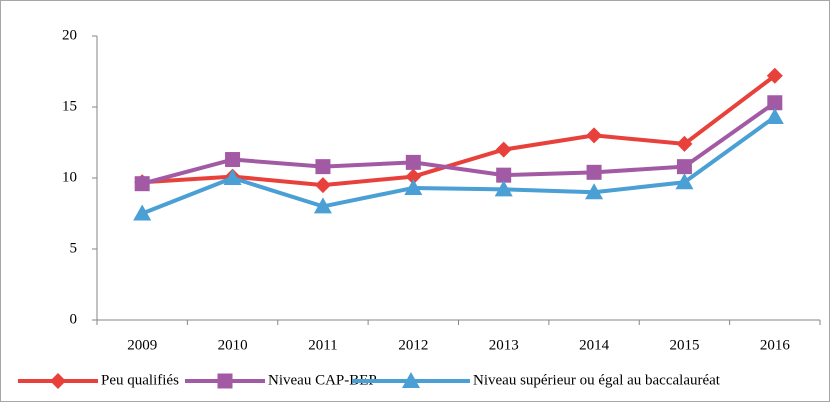  Describe the element at coordinates (69, 35) in the screenshot. I see `y-tick-label: 20` at that location.